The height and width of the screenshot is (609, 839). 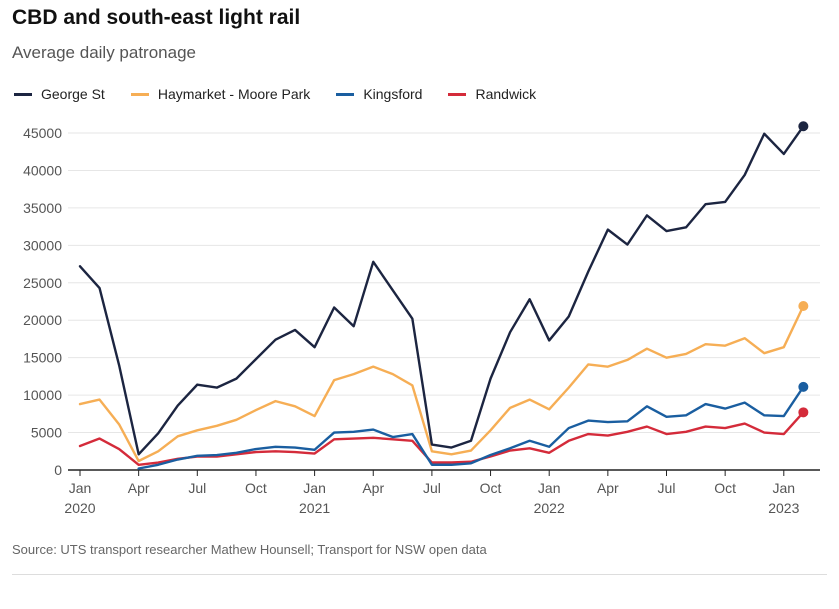 I want to click on end-point-haymarket-moore-park, so click(x=803, y=305).